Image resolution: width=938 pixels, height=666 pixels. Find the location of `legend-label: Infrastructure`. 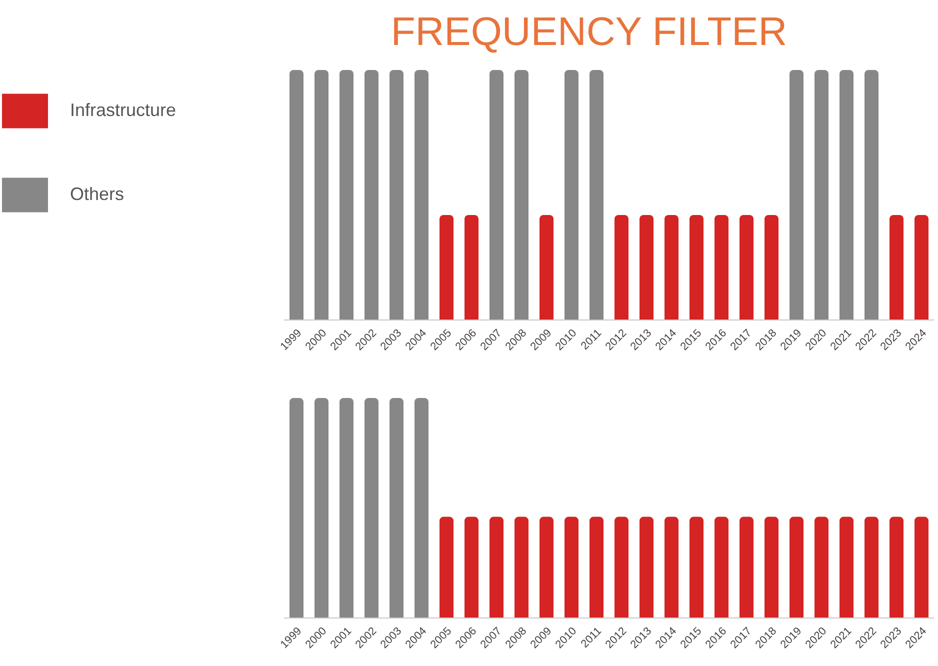

legend-label: Infrastructure is located at coordinates (123, 110).